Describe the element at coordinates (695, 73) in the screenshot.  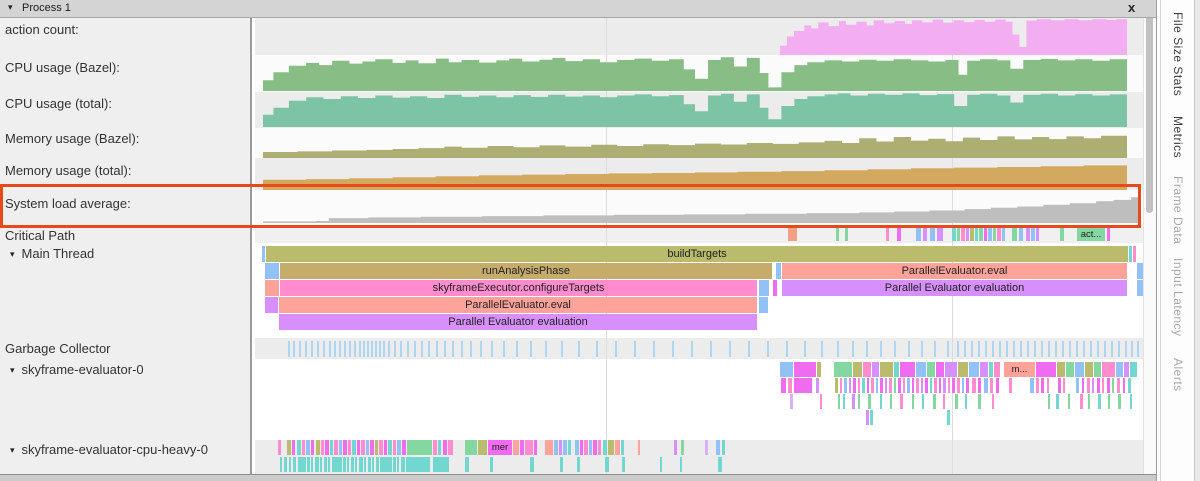
I see `chart-cpuBazel` at that location.